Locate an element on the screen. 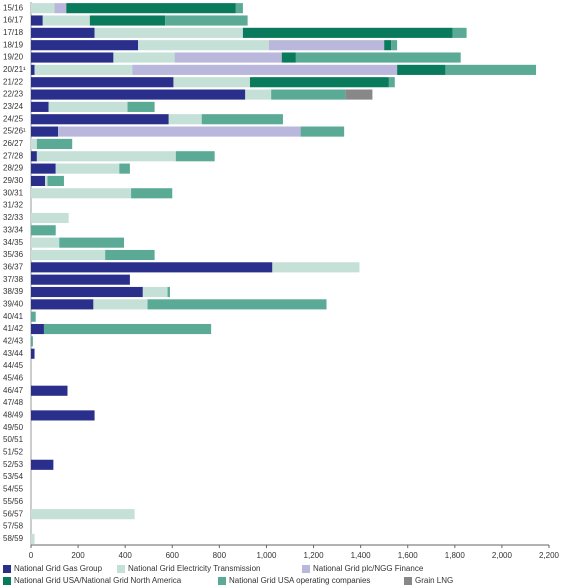 This screenshot has width=570, height=588. x-tick-label: 800 is located at coordinates (220, 555).